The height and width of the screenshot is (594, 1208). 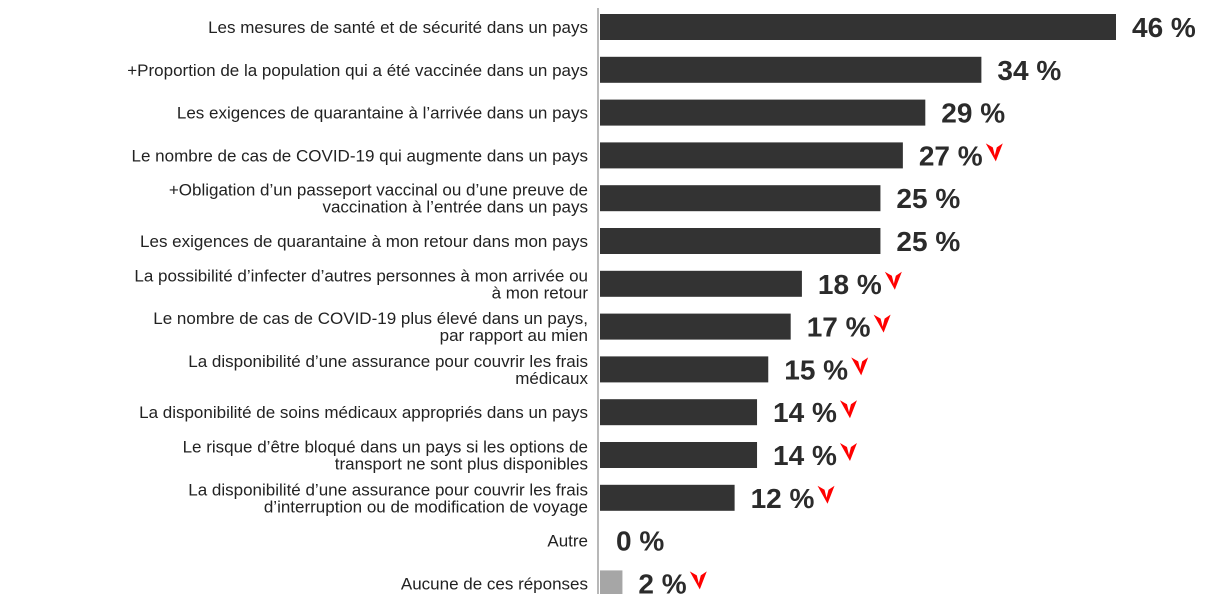 What do you see at coordinates (514, 335) in the screenshot?
I see `label-line: par rapport au mien` at bounding box center [514, 335].